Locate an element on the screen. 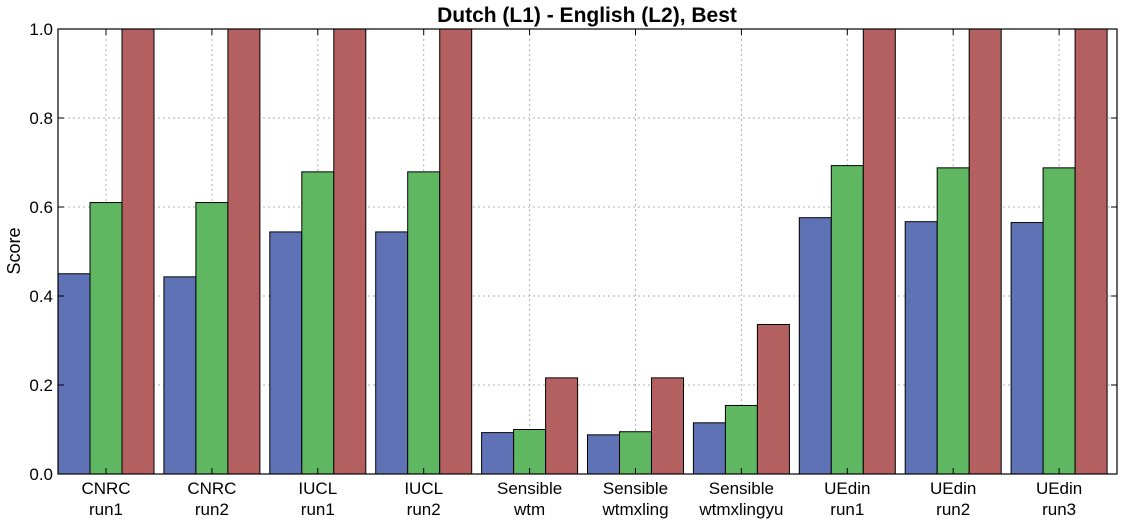 The height and width of the screenshot is (524, 1125). x-tick-label: wtm is located at coordinates (529, 509).